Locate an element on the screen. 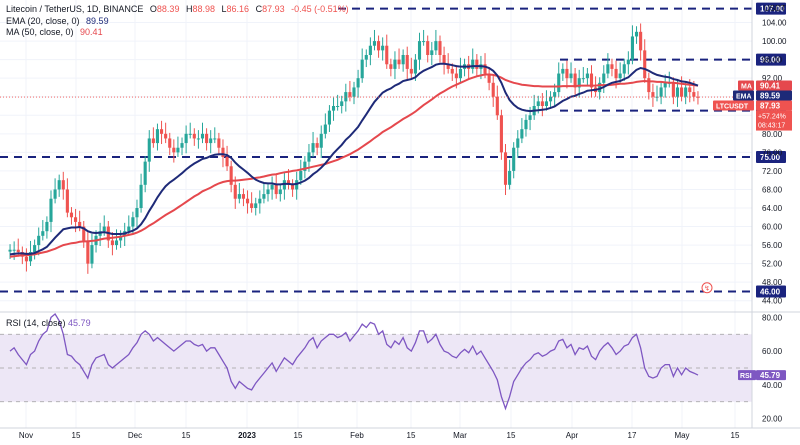  price-tick-label: 80.00 is located at coordinates (772, 134).